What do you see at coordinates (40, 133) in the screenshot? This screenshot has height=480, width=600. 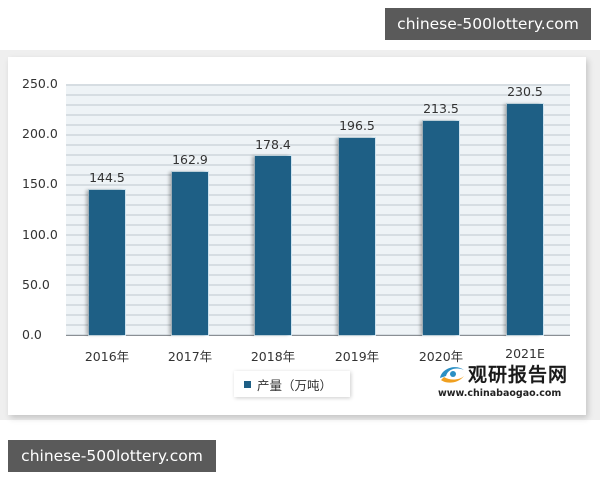 I see `y-tick: 200.0` at bounding box center [40, 133].